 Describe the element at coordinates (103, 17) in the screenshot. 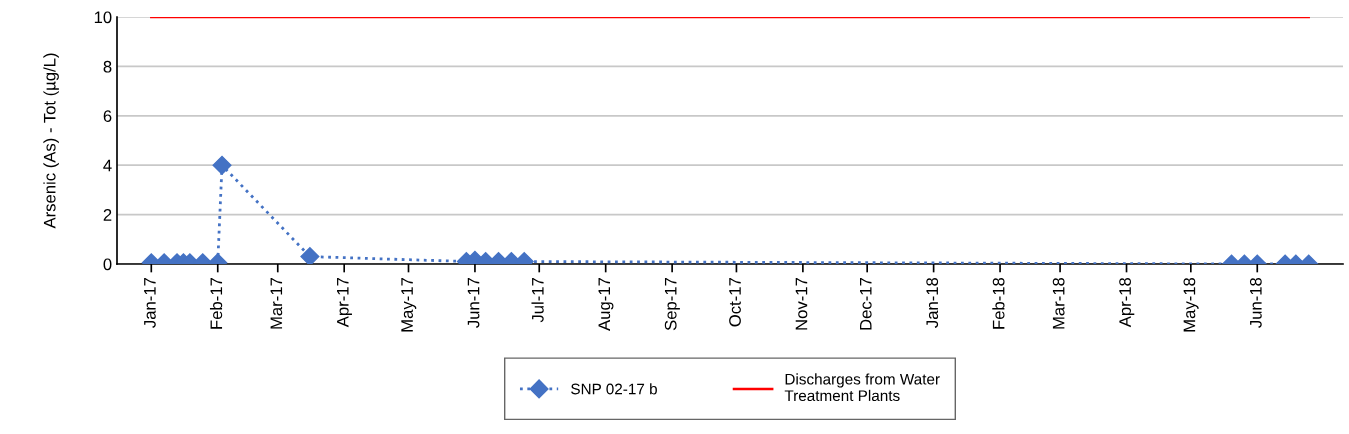

I see `y-tick-label: 10` at that location.